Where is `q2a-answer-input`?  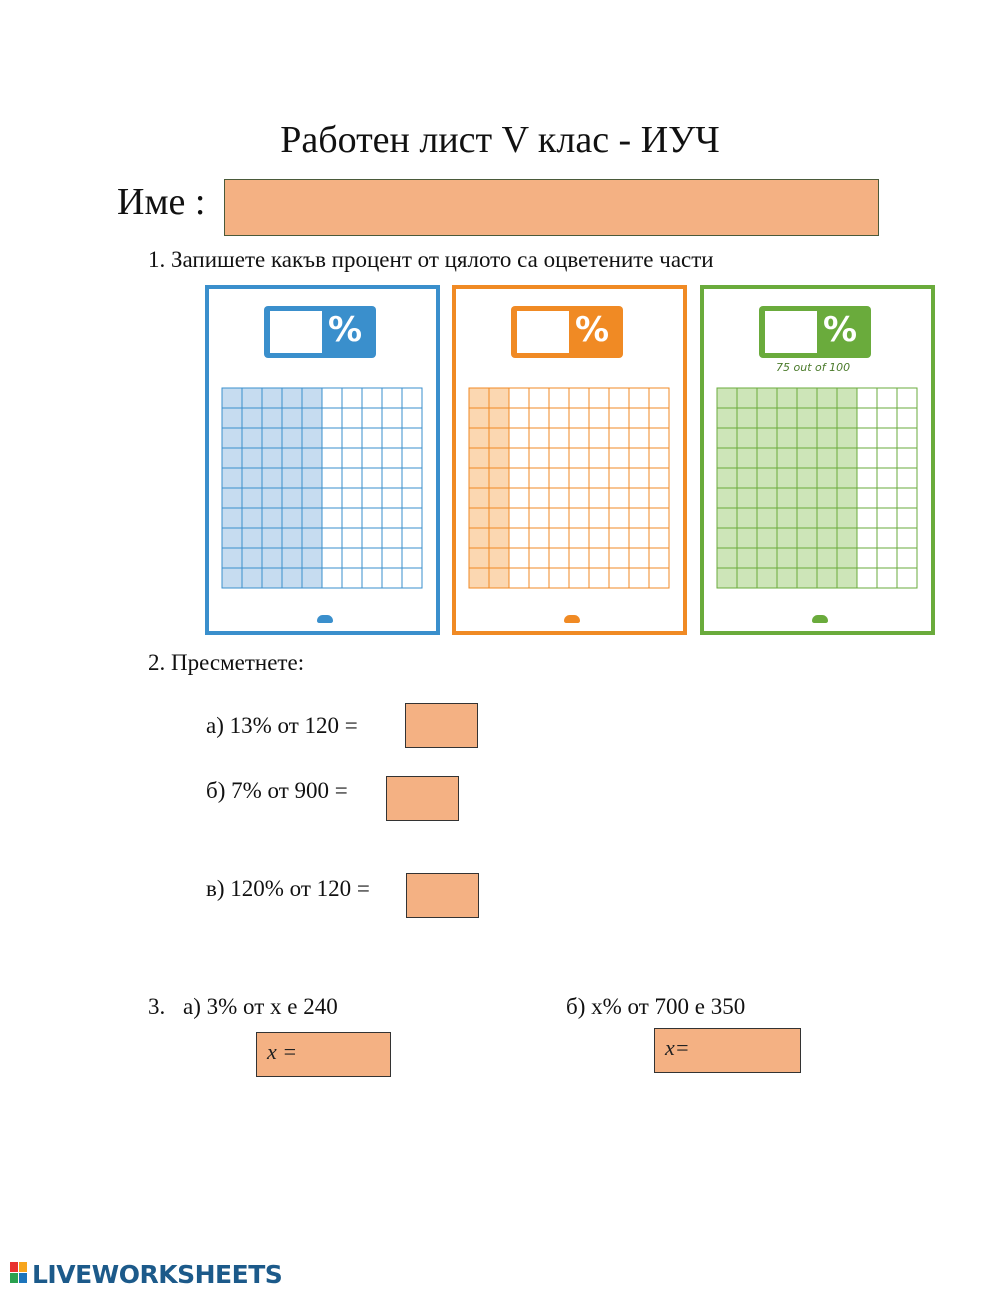
q2a-answer-input is located at coordinates (441, 725).